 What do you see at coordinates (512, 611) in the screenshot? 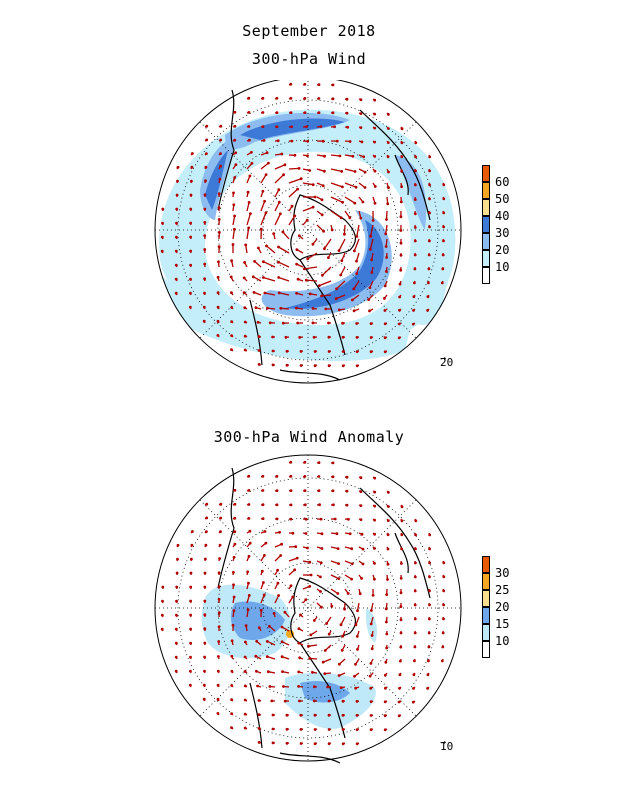
I see `bottom-colorbar: 30 25 20 15 10` at bounding box center [512, 611].